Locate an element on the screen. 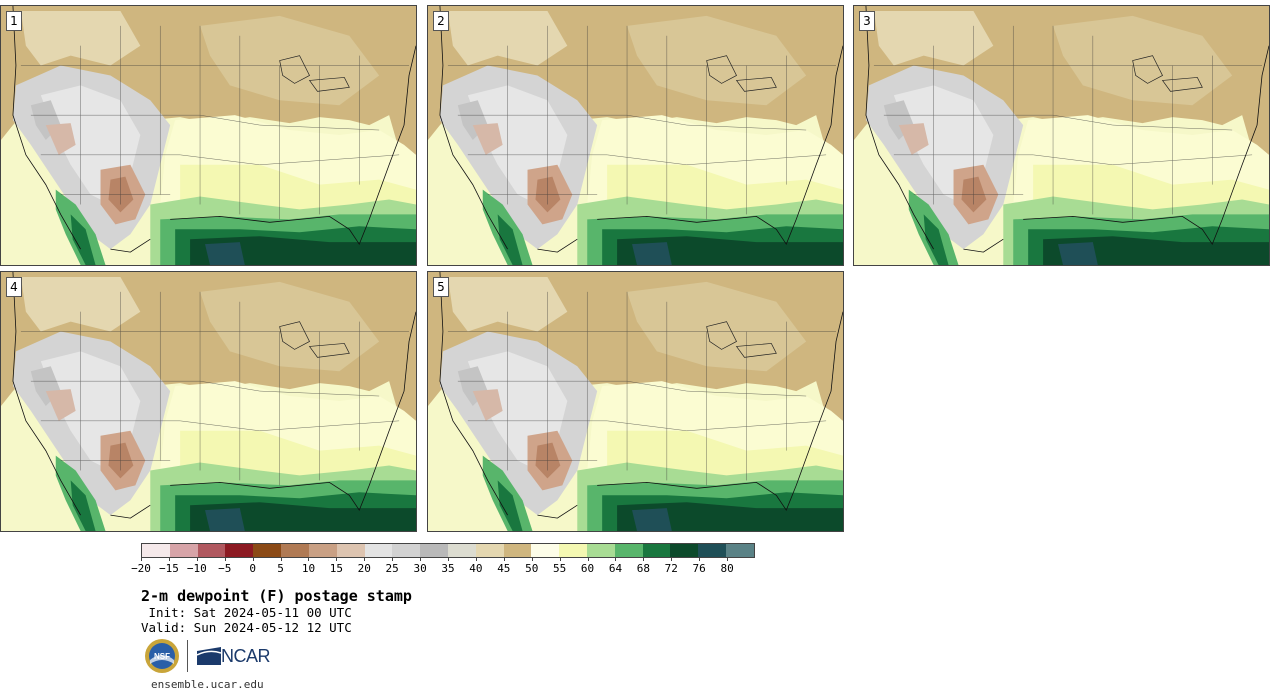 The image size is (1280, 696). logo-strip: NSF NCAR is located at coordinates (207, 656).